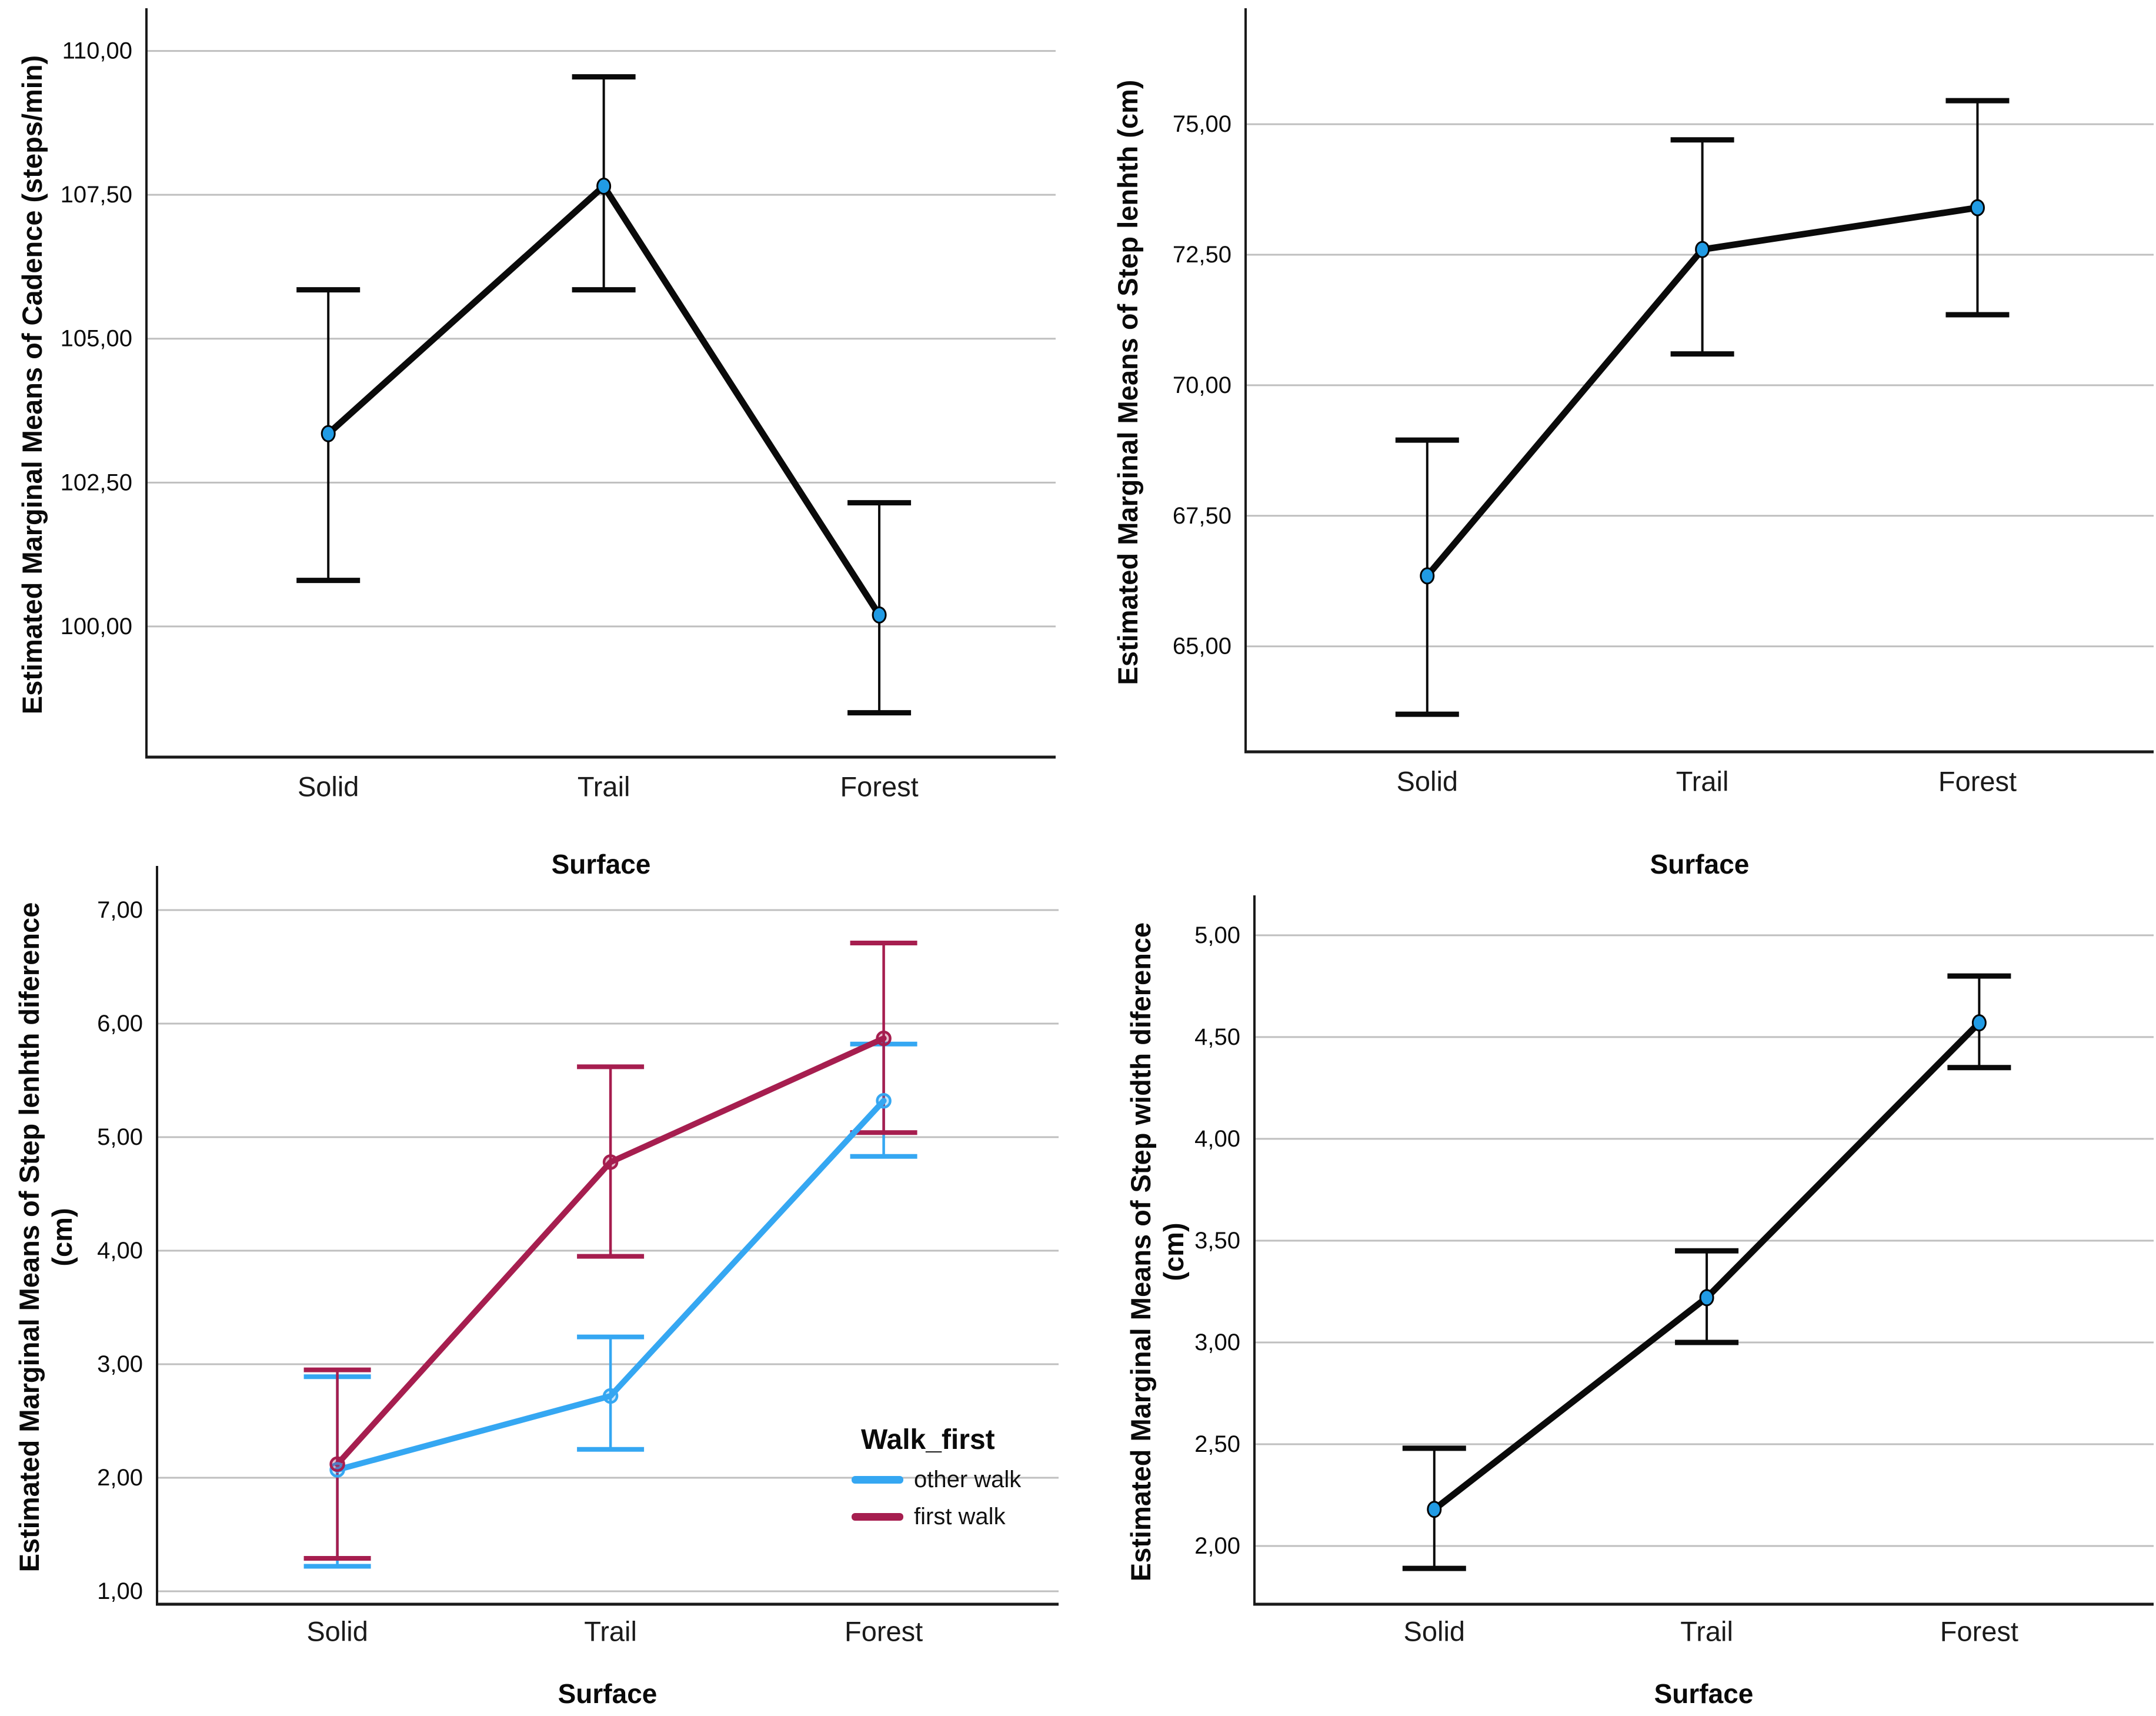 The width and height of the screenshot is (2156, 1716). Describe the element at coordinates (968, 1479) in the screenshot. I see `legend-item-label: other walk` at that location.